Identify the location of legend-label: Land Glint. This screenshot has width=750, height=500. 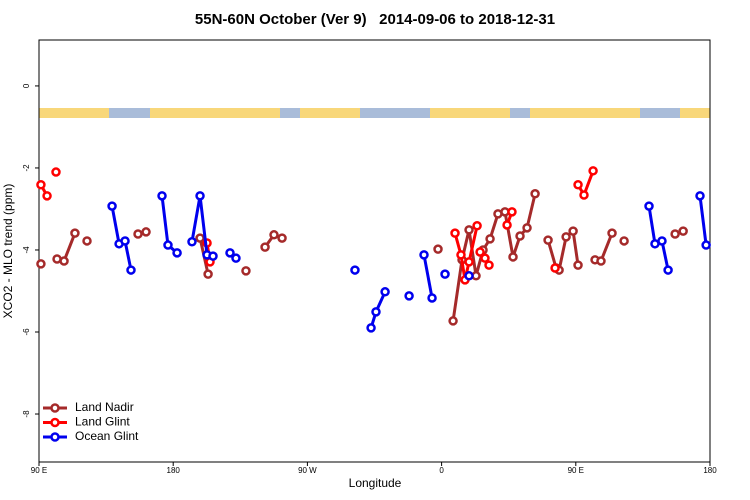
(102, 422).